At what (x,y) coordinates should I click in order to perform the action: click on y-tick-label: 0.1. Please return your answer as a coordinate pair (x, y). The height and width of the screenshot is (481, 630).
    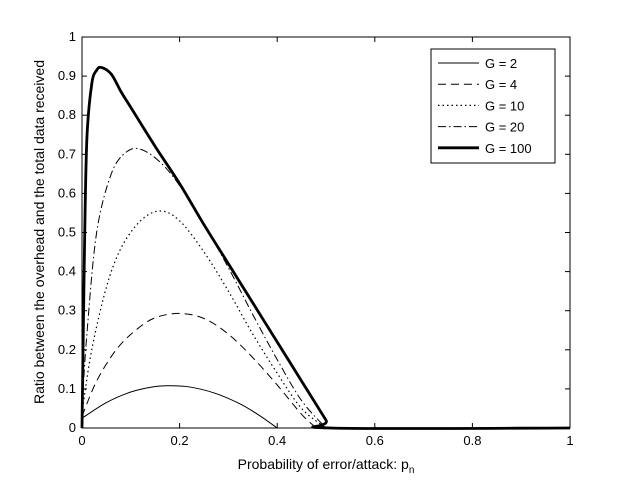
    Looking at the image, I should click on (67, 388).